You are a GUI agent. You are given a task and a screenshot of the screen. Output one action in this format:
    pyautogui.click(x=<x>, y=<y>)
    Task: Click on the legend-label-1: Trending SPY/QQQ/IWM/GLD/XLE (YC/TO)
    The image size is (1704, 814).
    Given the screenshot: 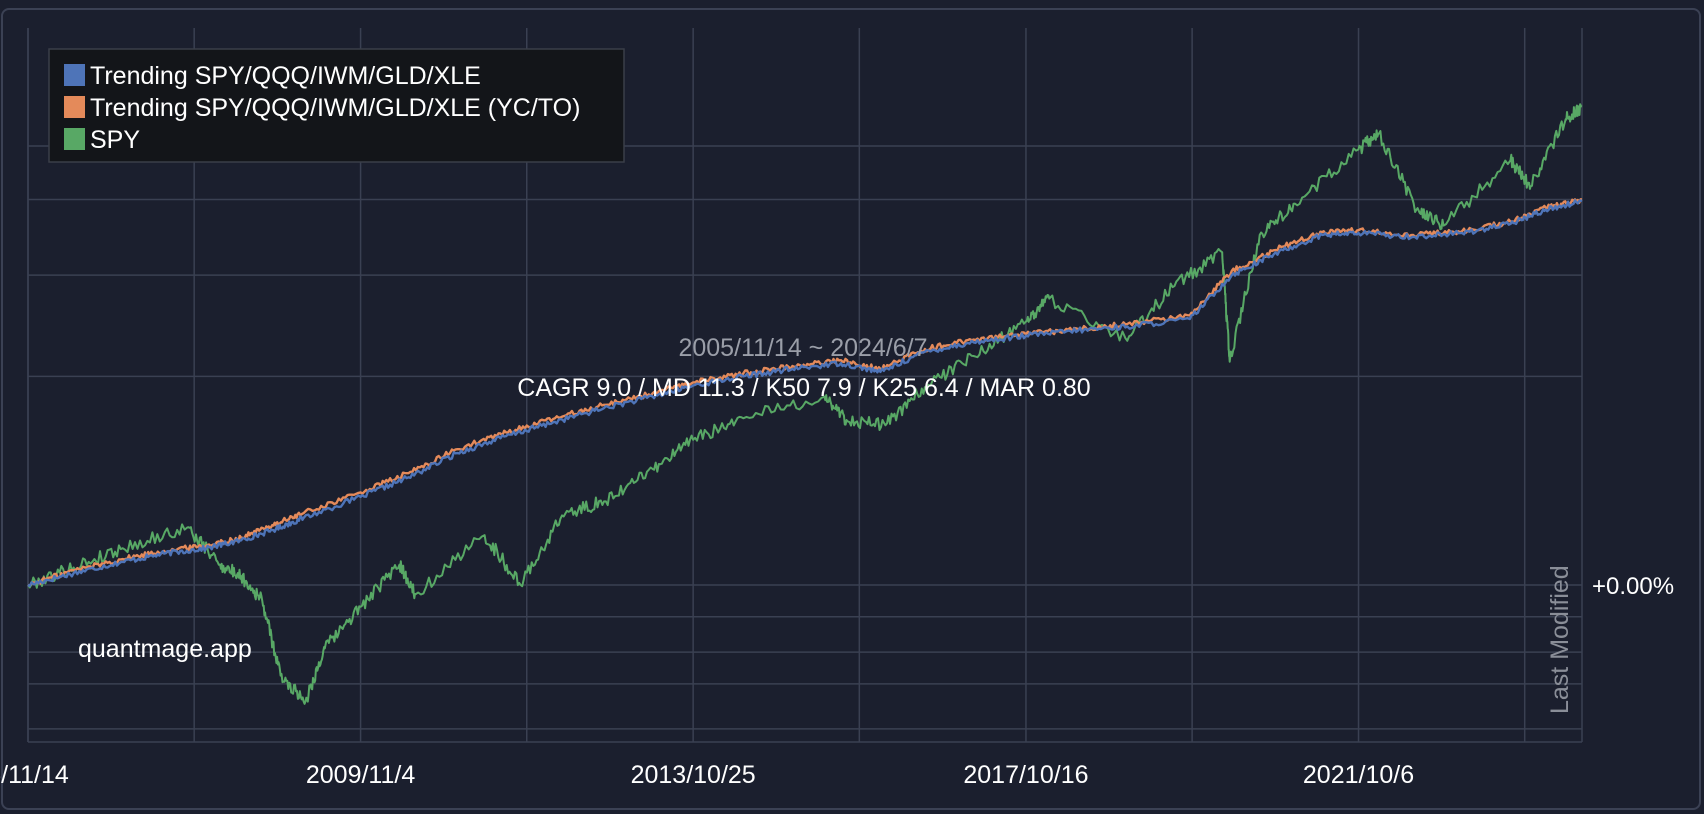 What is the action you would take?
    pyautogui.click(x=335, y=108)
    